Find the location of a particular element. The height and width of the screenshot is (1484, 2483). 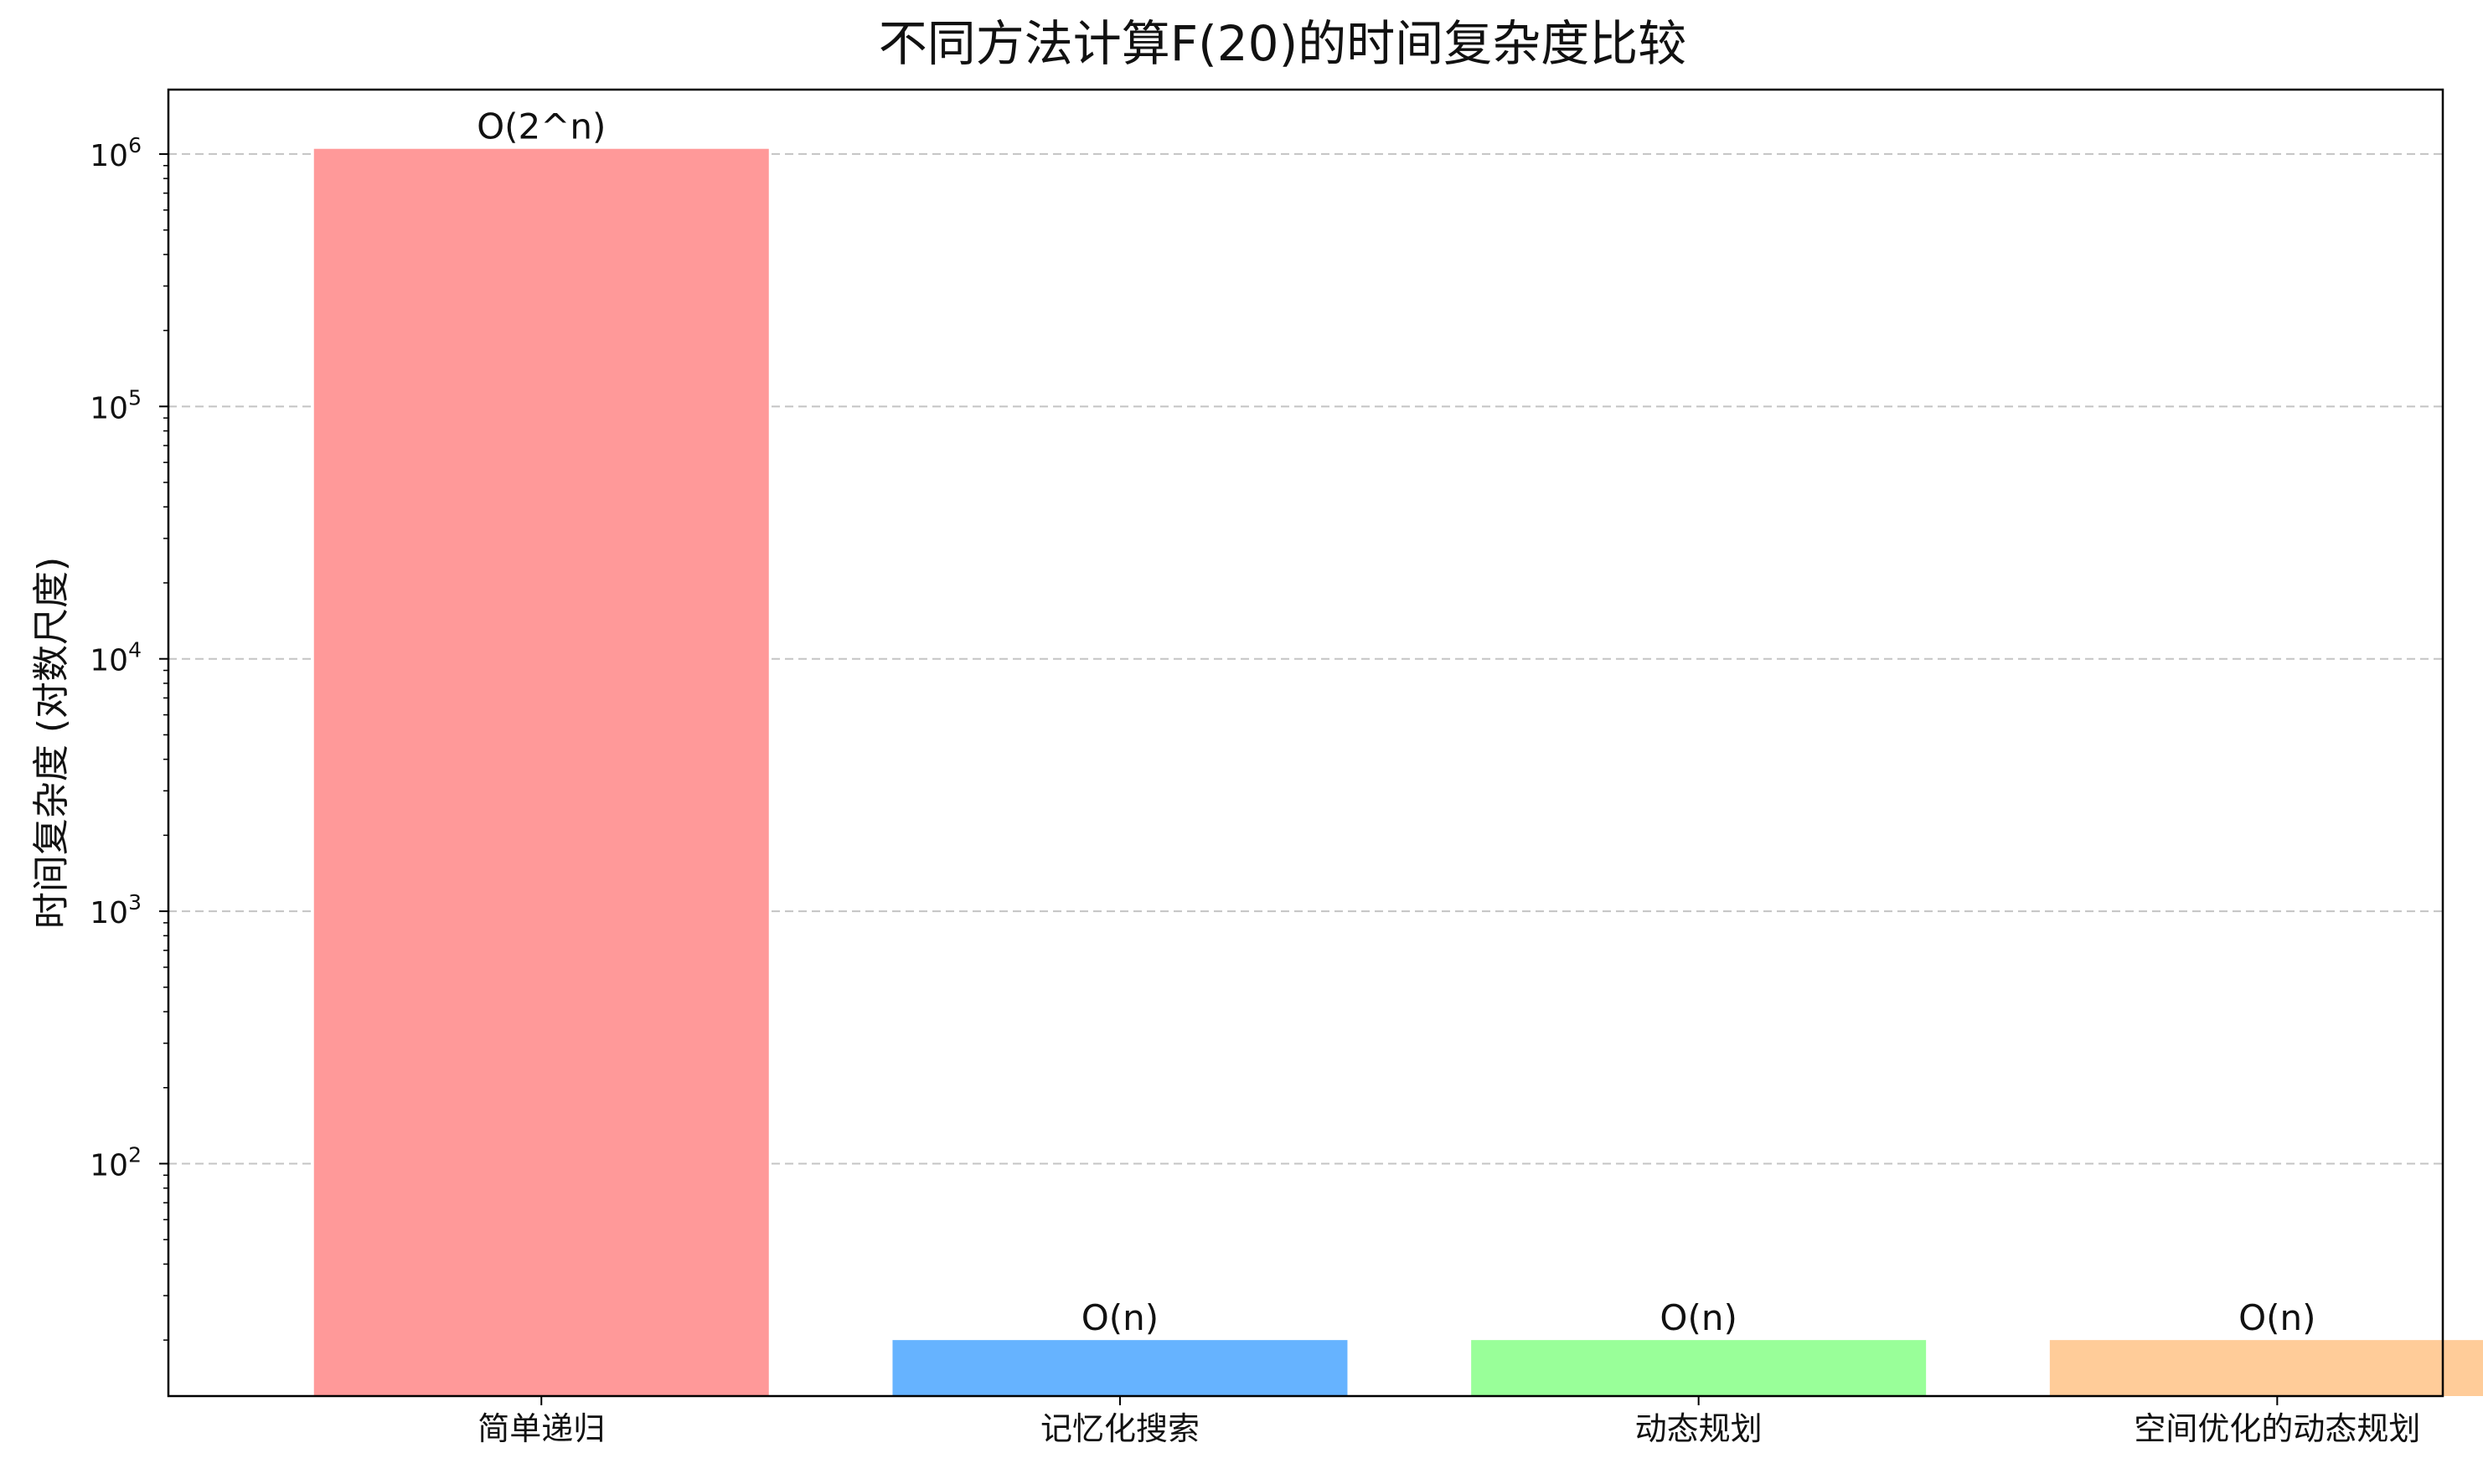

x-axis-ticks: 简单递归 记忆化搜索 动态规划 空间优化的动态规划 is located at coordinates (1449, 1421).